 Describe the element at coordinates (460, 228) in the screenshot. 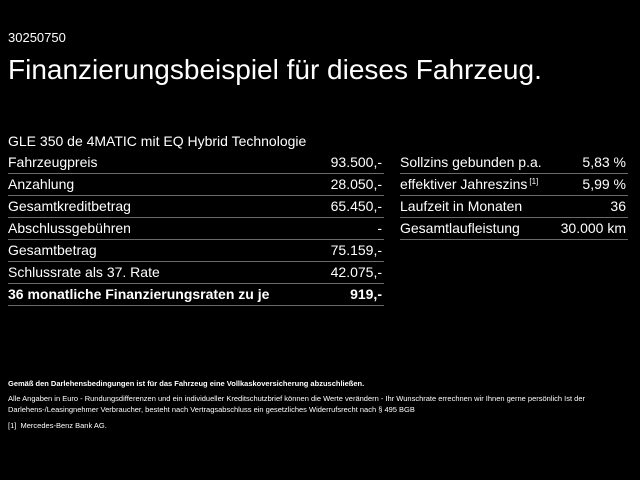

I see `row-label: Gesamtlaufleistung` at that location.